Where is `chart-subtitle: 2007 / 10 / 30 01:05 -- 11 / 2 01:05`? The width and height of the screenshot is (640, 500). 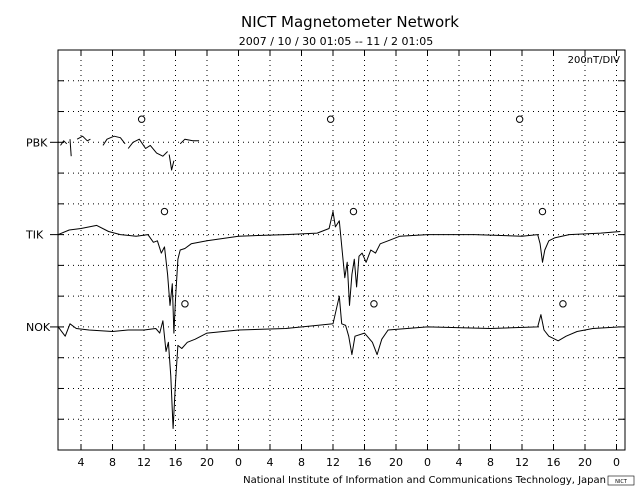
chart-subtitle: 2007 / 10 / 30 01:05 -- 11 / 2 01:05 is located at coordinates (336, 41).